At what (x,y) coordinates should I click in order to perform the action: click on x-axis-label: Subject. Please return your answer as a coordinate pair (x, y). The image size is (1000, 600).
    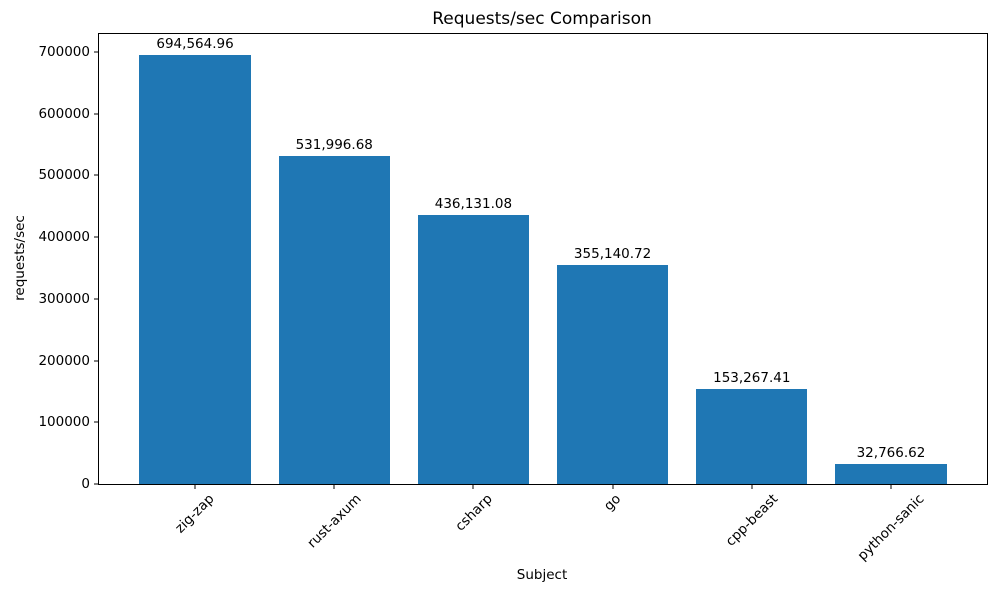
    Looking at the image, I should click on (542, 575).